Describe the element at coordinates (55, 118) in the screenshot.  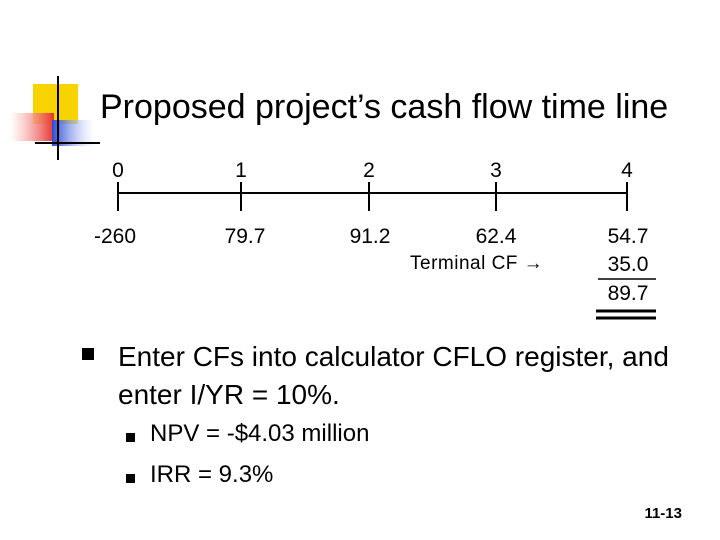
I see `slide-logo-graphic` at that location.